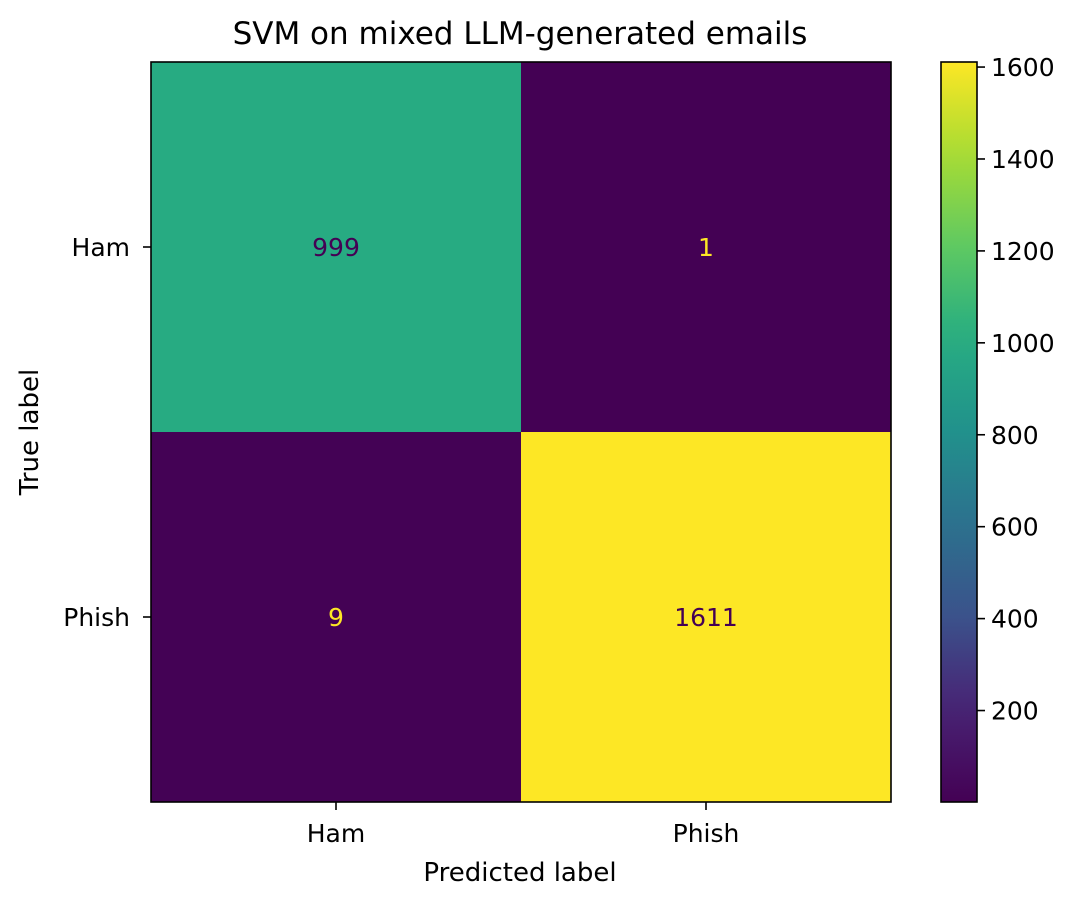  Describe the element at coordinates (96, 617) in the screenshot. I see `y-tick-label: Phish` at that location.